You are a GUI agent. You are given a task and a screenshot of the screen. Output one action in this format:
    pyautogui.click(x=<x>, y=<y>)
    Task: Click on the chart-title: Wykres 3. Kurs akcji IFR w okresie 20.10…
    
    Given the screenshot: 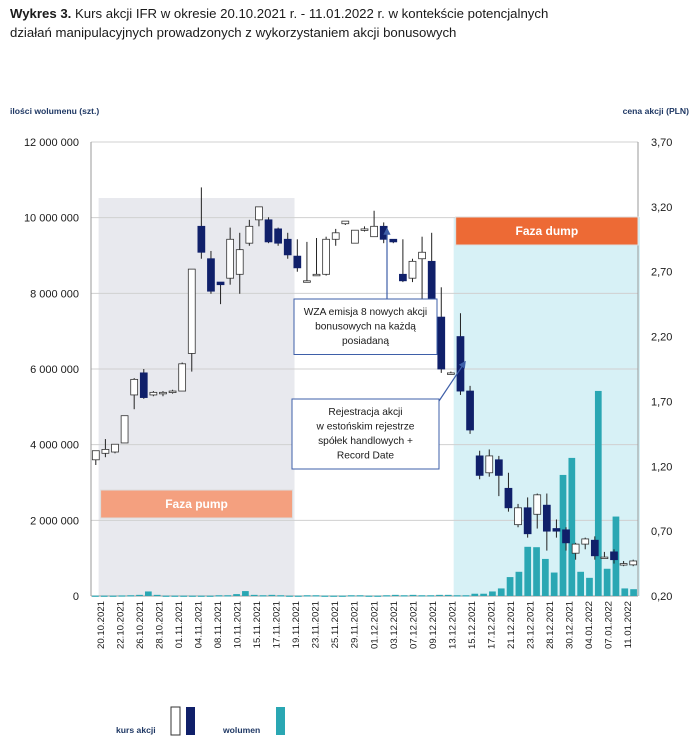 What is the action you would take?
    pyautogui.click(x=280, y=23)
    